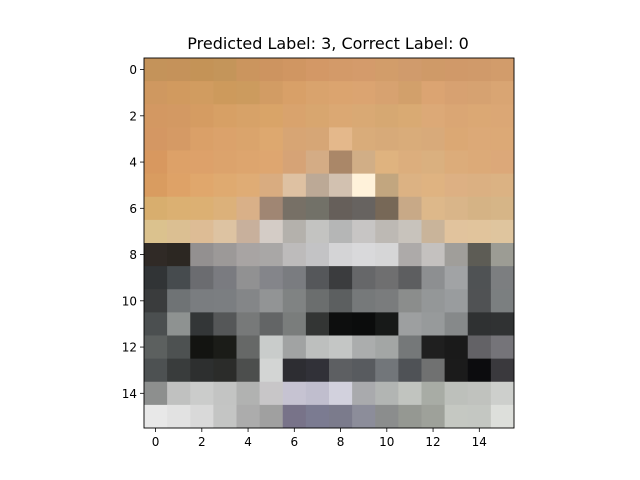  Describe the element at coordinates (156, 442) in the screenshot. I see `x-tick-label: 0` at that location.